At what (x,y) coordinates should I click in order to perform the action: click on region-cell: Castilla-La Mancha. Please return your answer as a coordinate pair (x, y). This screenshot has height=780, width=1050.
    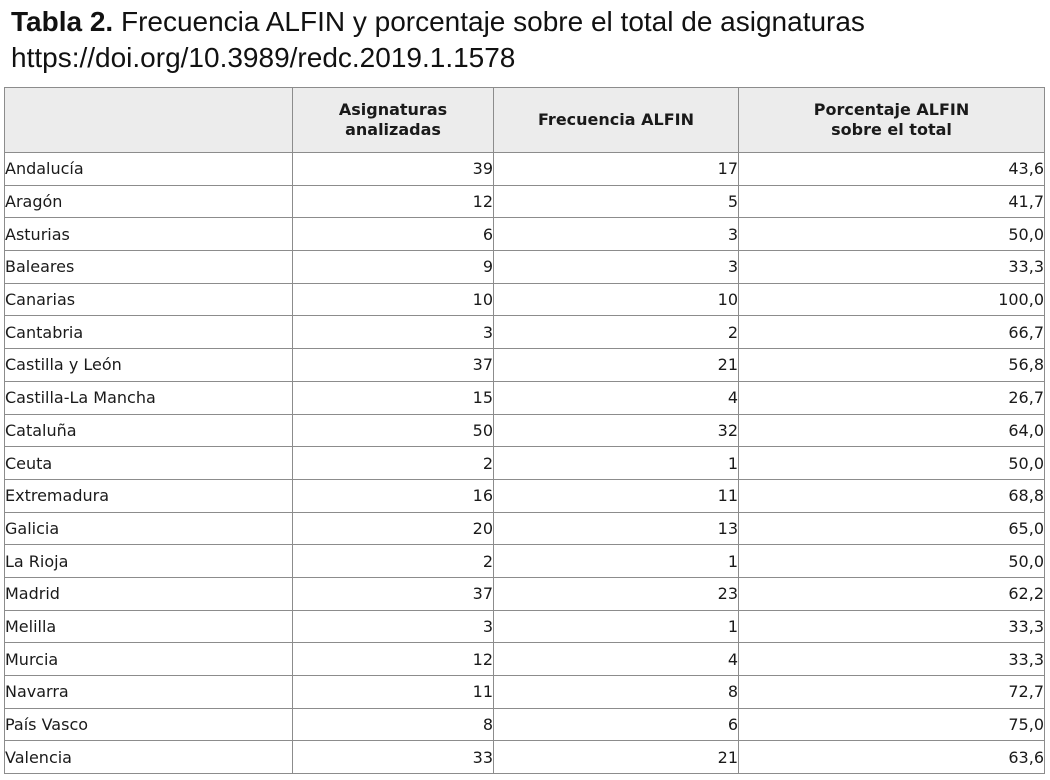
    Looking at the image, I should click on (148, 397).